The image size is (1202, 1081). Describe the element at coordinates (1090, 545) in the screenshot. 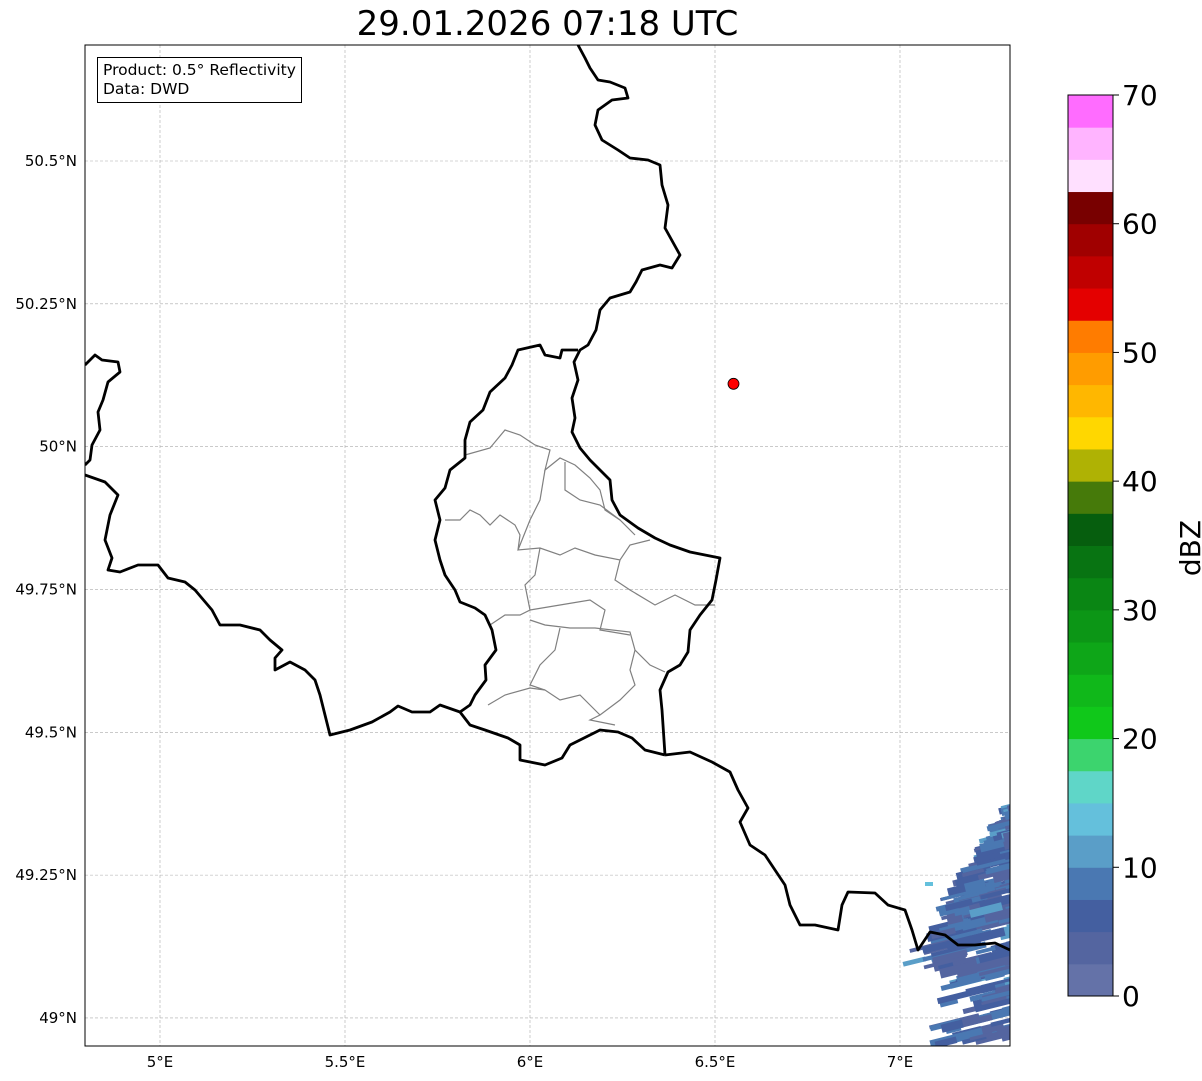

I see `colorbar-frame` at that location.